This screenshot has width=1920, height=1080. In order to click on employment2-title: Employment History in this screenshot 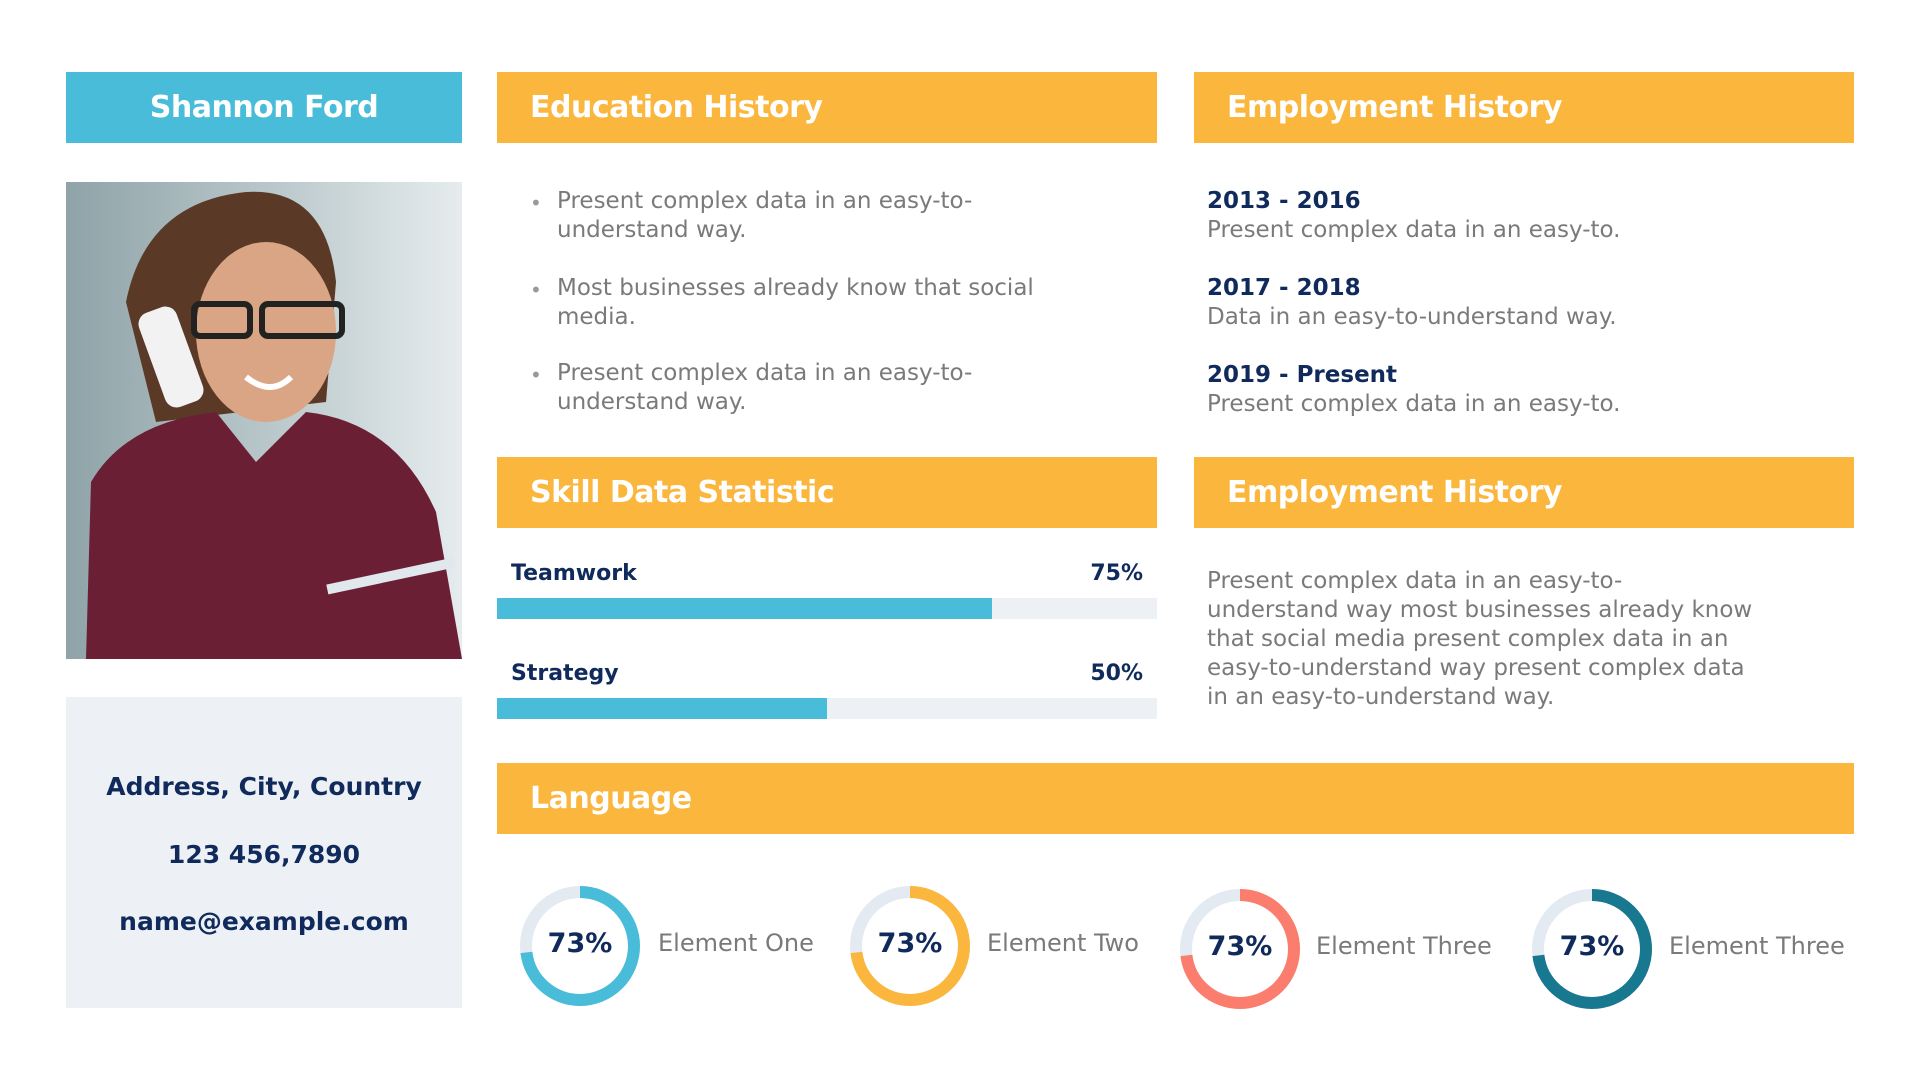, I will do `click(1394, 492)`.